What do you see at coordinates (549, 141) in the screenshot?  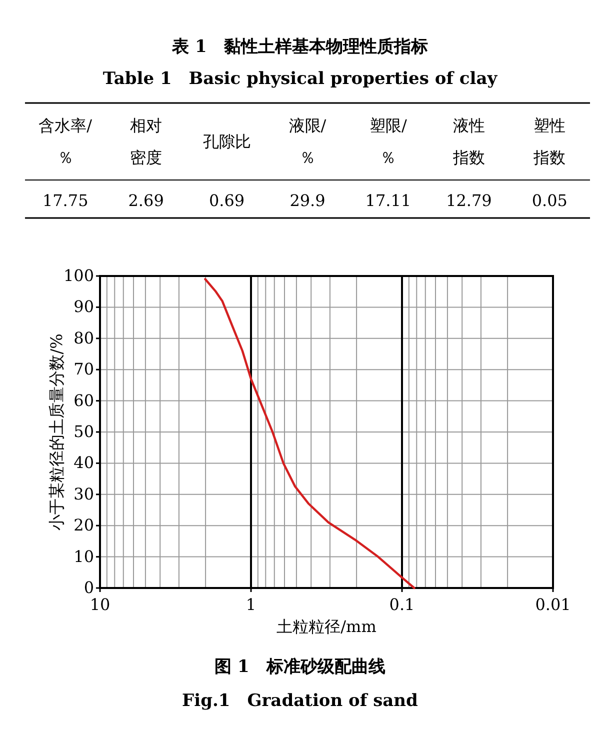 I see `category-label: 塑性指数` at bounding box center [549, 141].